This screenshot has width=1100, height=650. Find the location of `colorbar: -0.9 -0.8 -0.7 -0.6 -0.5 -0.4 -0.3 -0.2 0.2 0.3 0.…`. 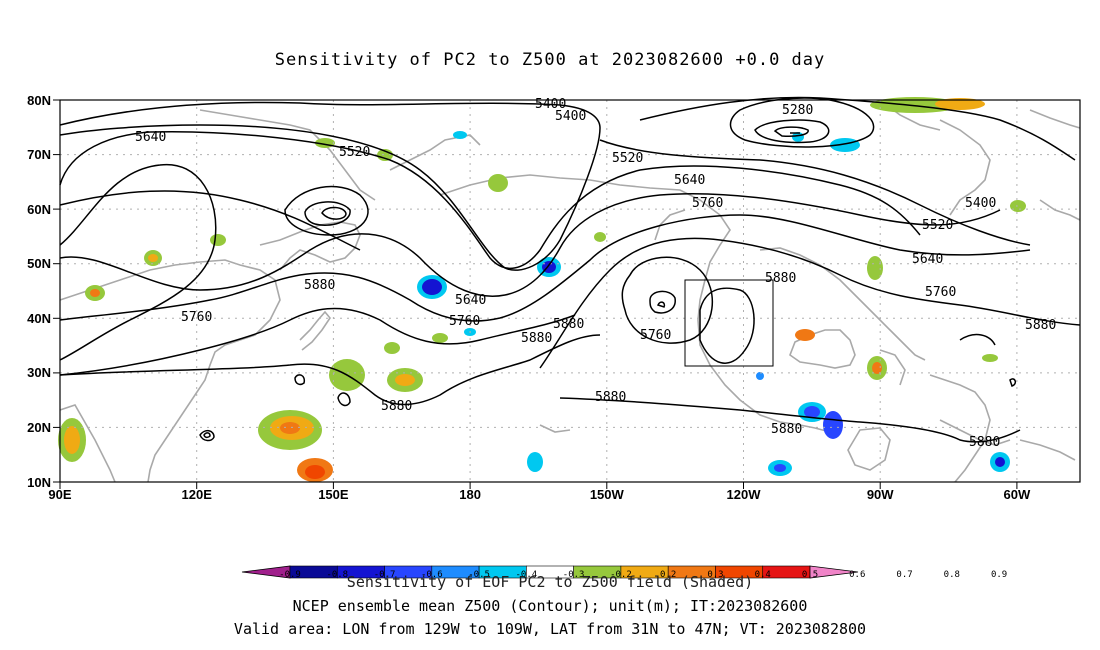

colorbar: -0.9 -0.8 -0.7 -0.6 -0.5 -0.4 -0.3 -0.2 0.2 0.3 0.… is located at coordinates (624, 572).